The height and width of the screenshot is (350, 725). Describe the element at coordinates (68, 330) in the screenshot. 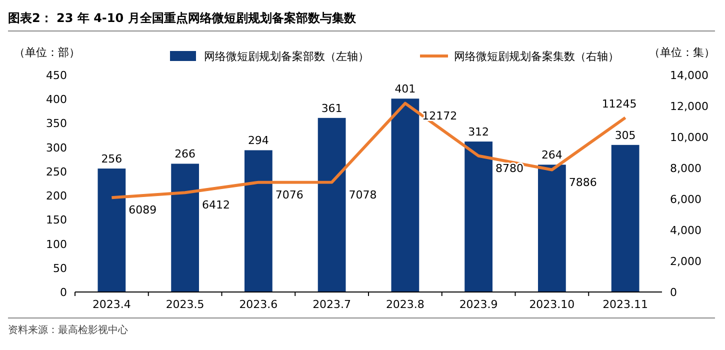

I see `text: 资料来源：最高检影视中心` at that location.